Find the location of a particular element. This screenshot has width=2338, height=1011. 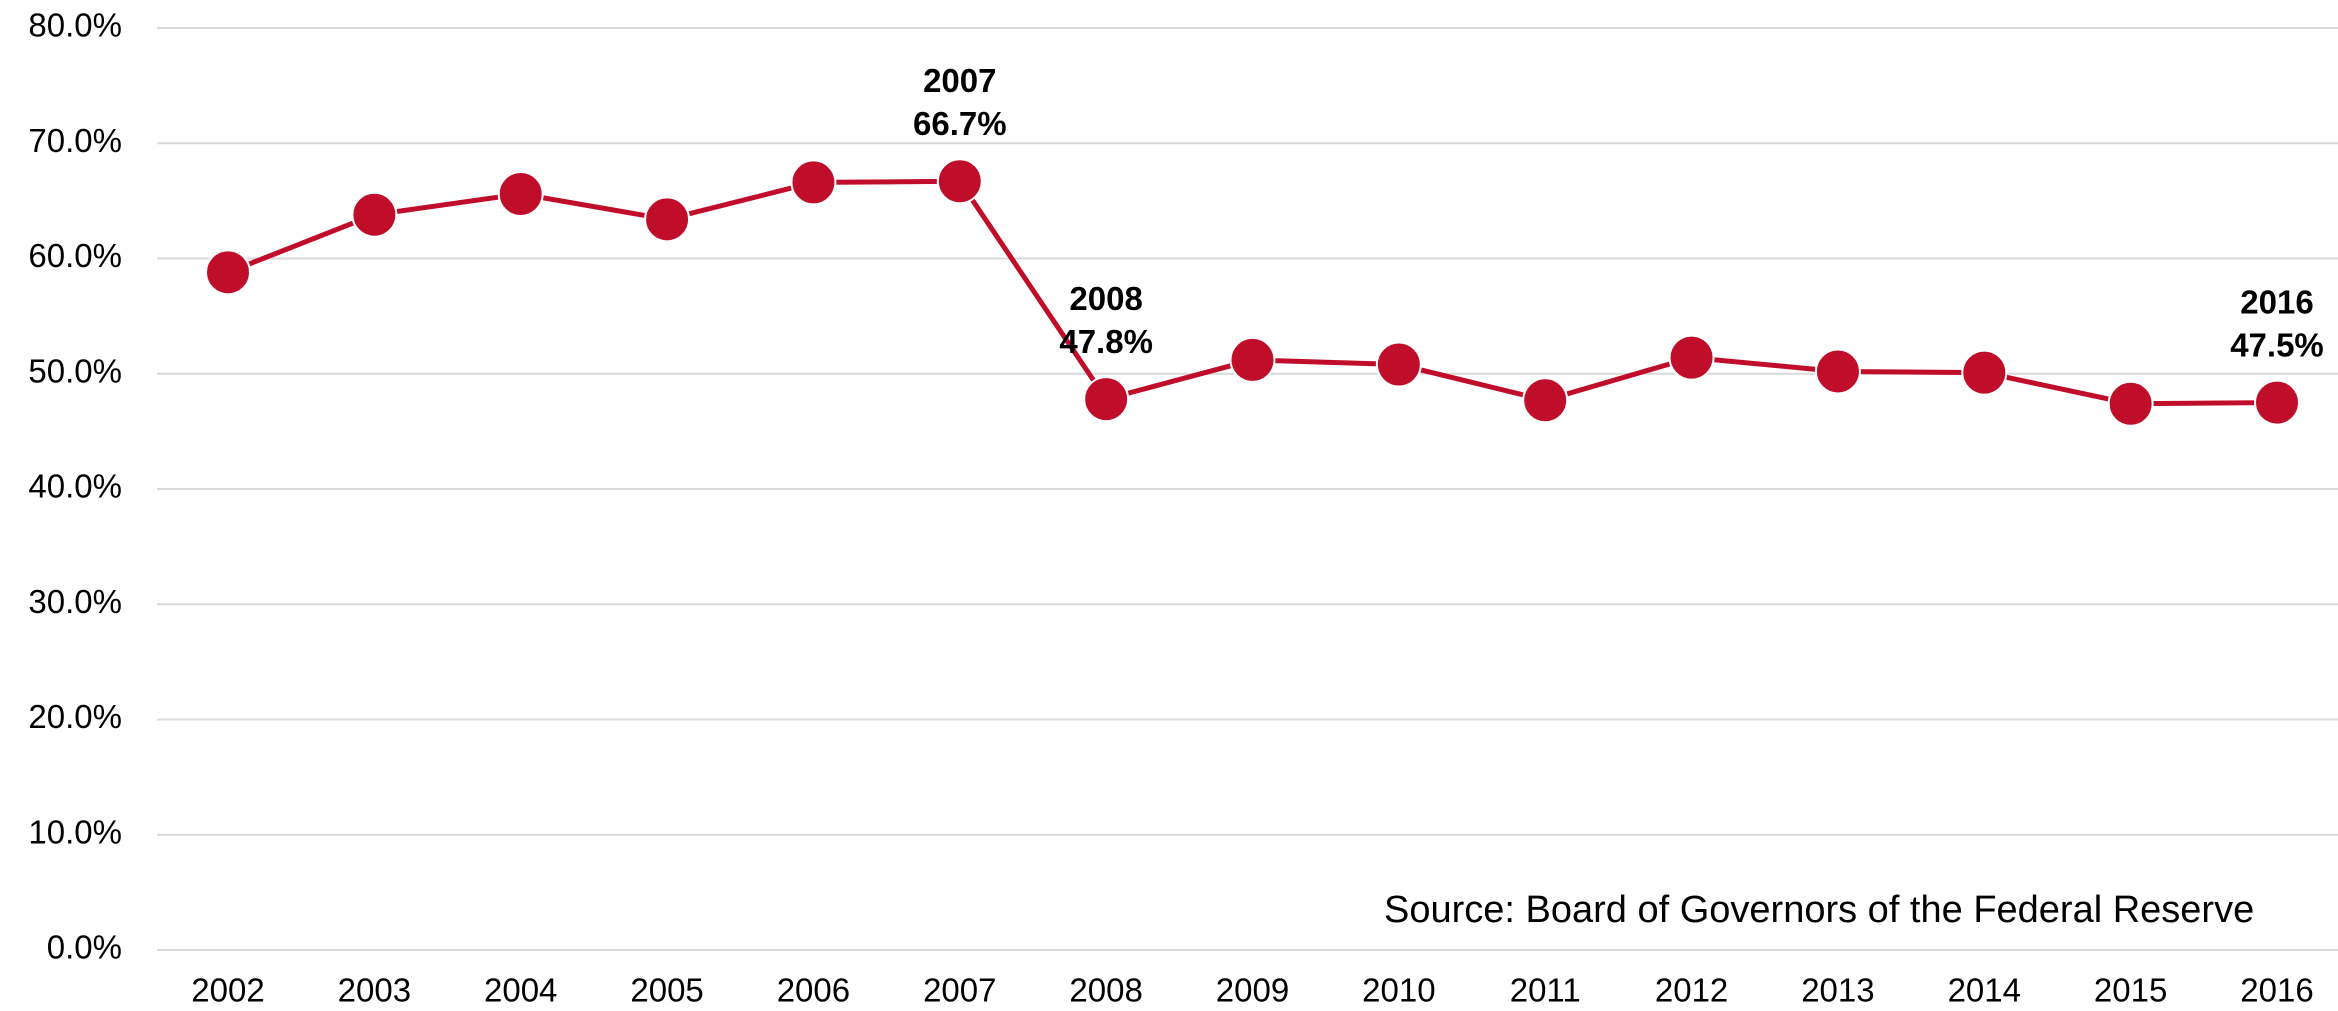

y-tick-label: 60.0% is located at coordinates (75, 255).